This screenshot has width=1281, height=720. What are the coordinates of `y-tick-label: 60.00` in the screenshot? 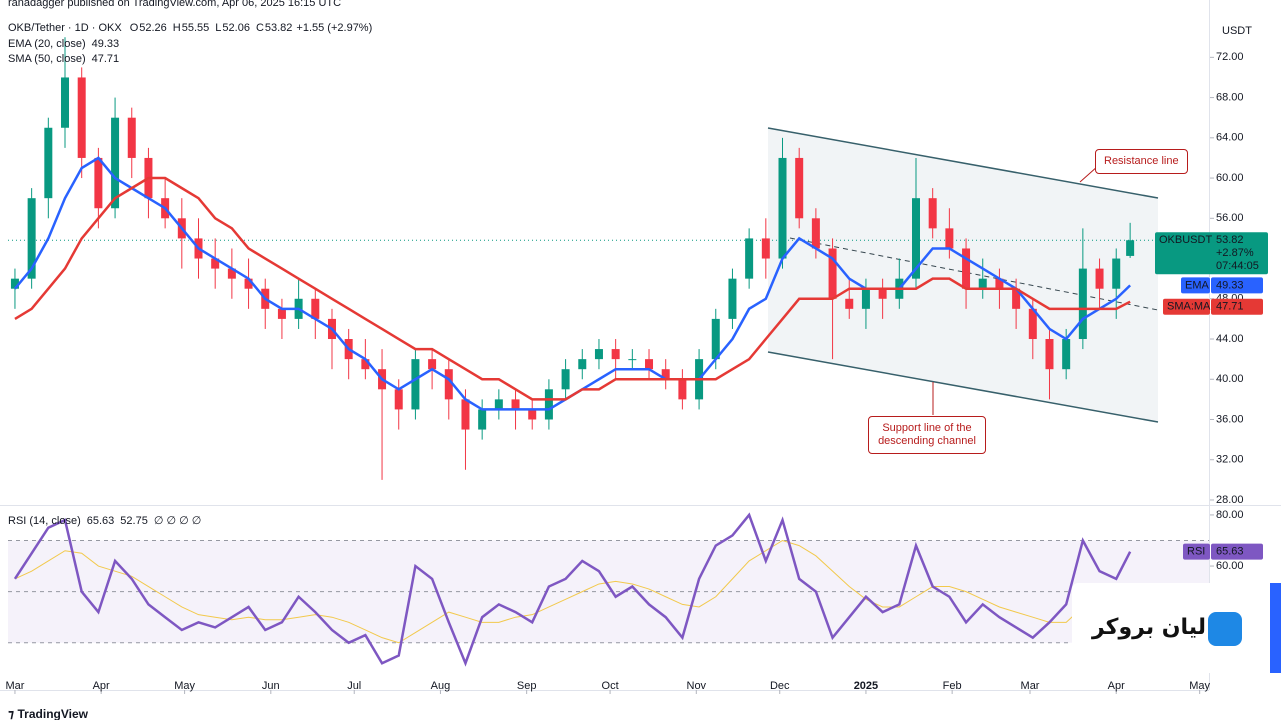 It's located at (1230, 178).